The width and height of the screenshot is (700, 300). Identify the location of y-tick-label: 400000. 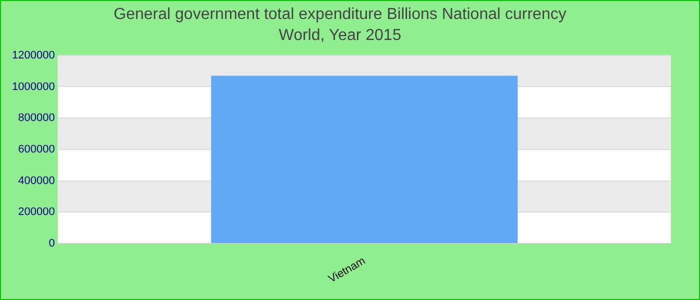
(36, 180).